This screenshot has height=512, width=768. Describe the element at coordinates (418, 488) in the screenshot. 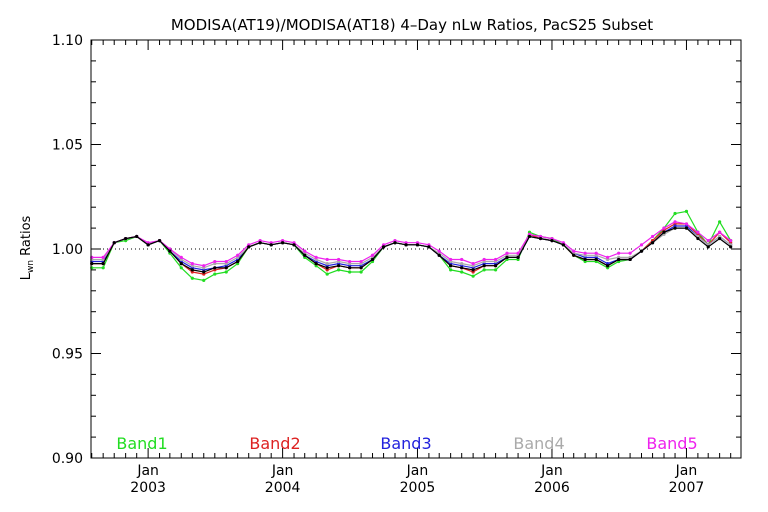

I see `x-tick-label-year: 2005` at that location.